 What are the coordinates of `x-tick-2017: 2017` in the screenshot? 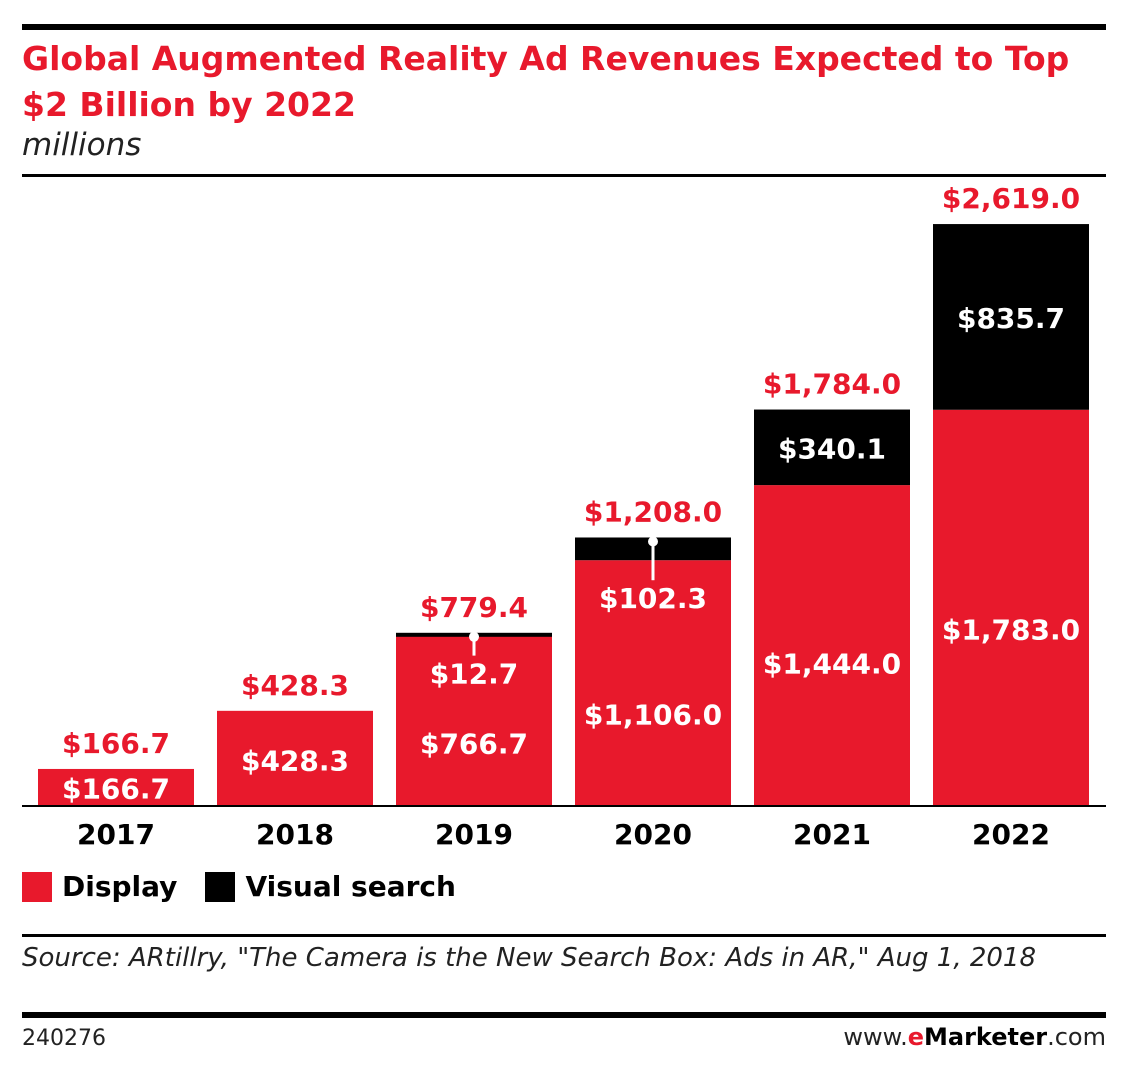 It's located at (116, 834).